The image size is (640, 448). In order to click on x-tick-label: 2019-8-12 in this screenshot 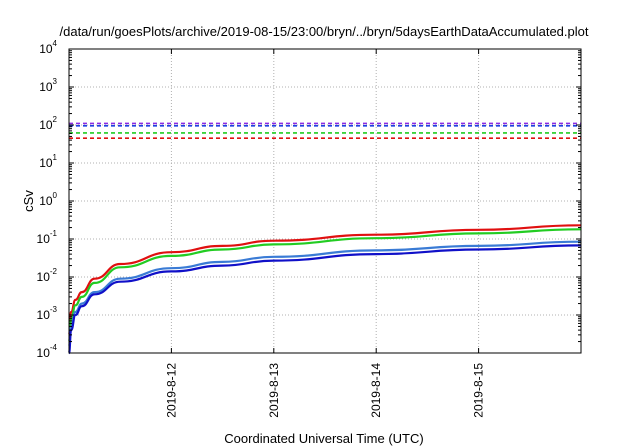, I will do `click(171, 390)`.